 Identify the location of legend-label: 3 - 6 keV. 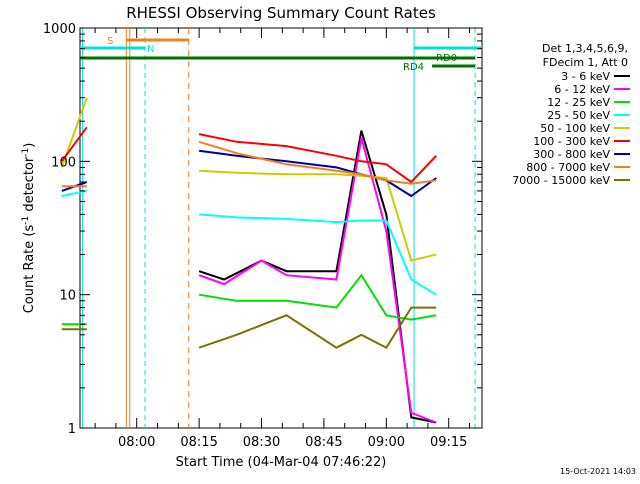
(585, 76).